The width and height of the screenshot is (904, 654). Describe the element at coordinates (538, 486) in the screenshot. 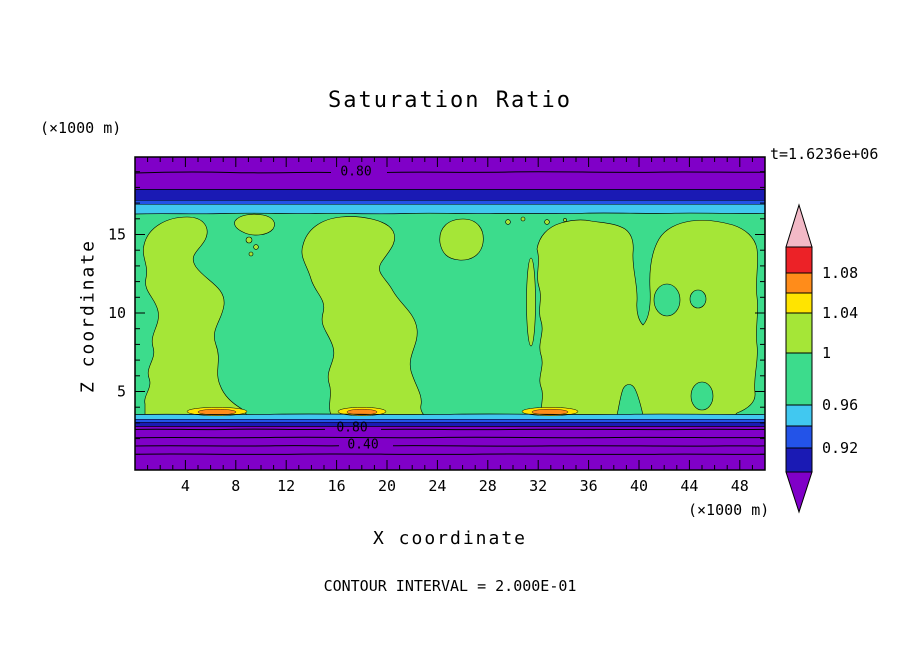

I see `x-tick-label: 32` at that location.